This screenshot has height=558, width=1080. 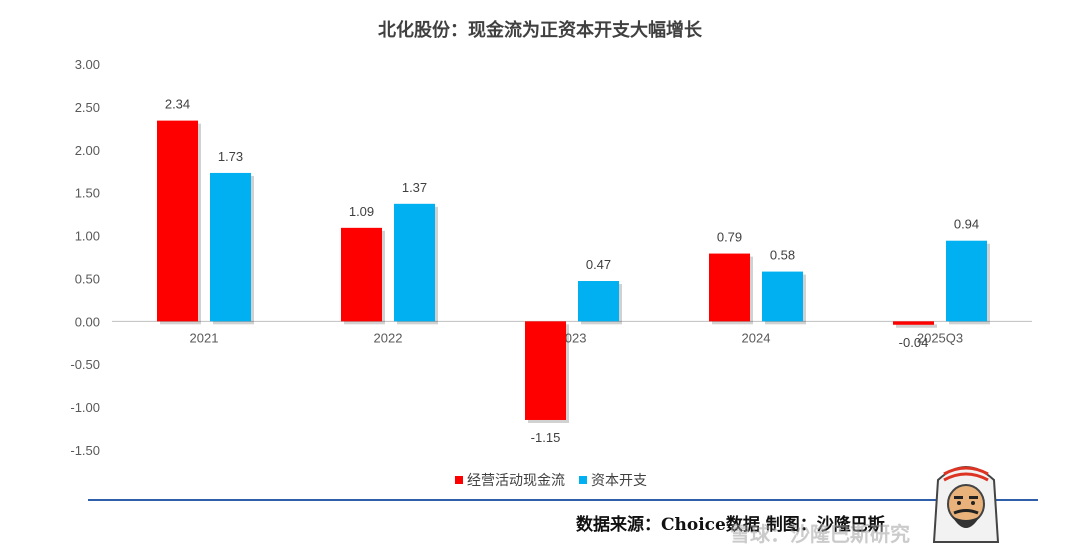 I want to click on legend: 经营活动现金流 资本开支, so click(x=551, y=480).